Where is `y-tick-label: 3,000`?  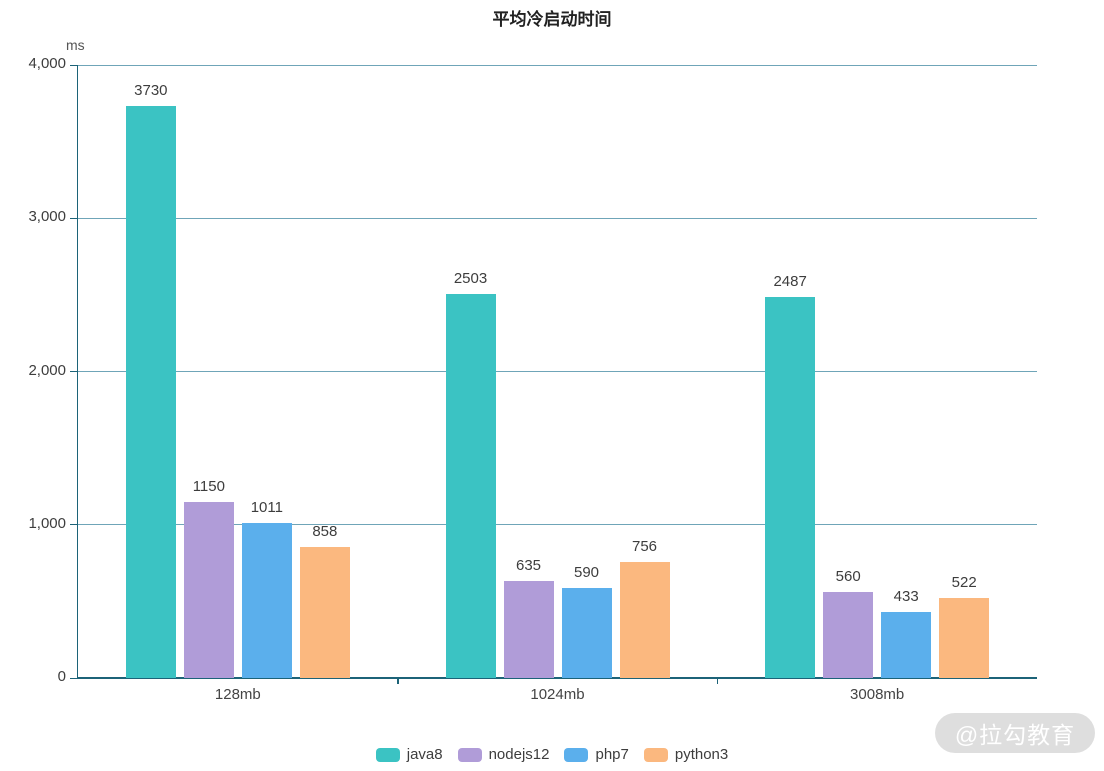 y-tick-label: 3,000 is located at coordinates (47, 217).